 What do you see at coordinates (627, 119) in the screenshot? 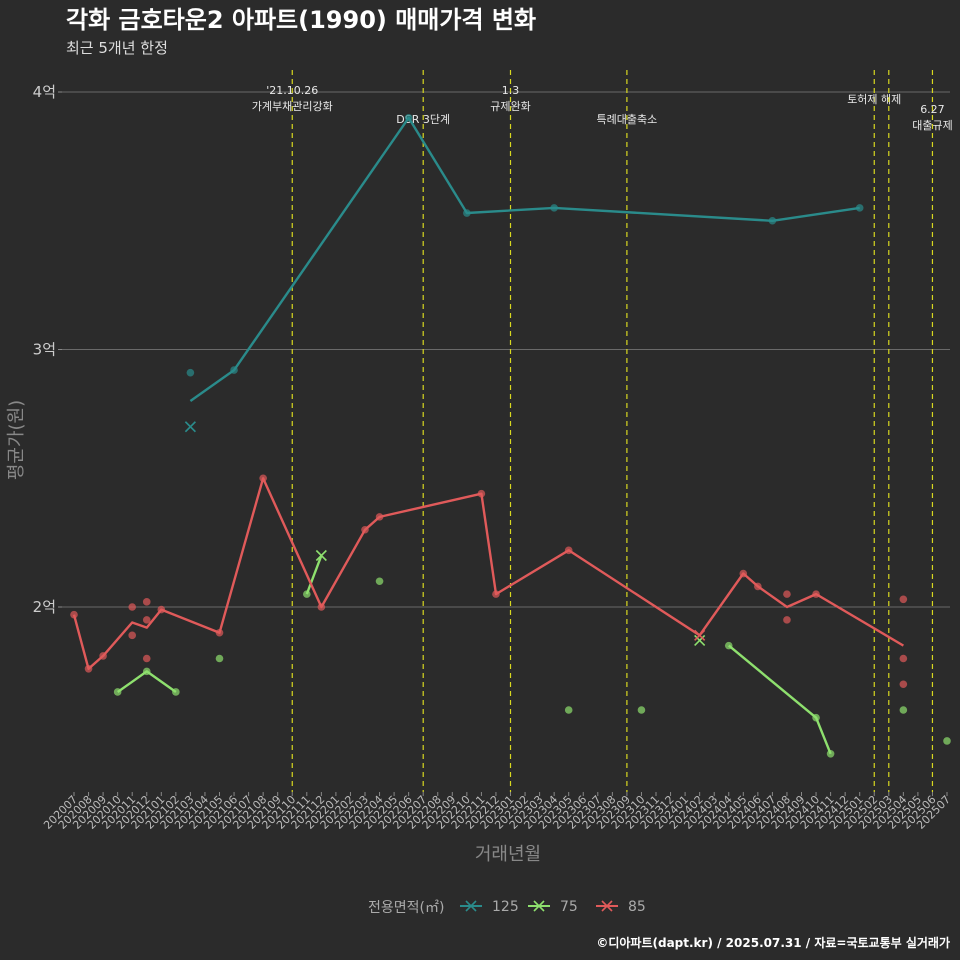
I see `event-label-3-0: 특례대출축소` at bounding box center [627, 119].